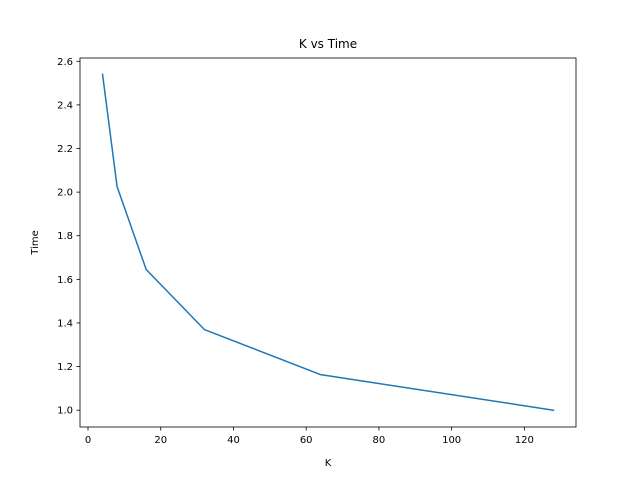 Image resolution: width=640 pixels, height=484 pixels. What do you see at coordinates (233, 440) in the screenshot?
I see `x-tick-label-2: 40` at bounding box center [233, 440].